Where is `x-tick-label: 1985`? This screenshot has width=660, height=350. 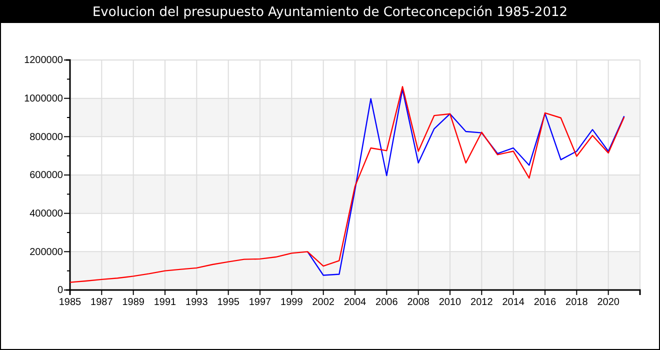 x-tick-label: 1985 is located at coordinates (70, 302).